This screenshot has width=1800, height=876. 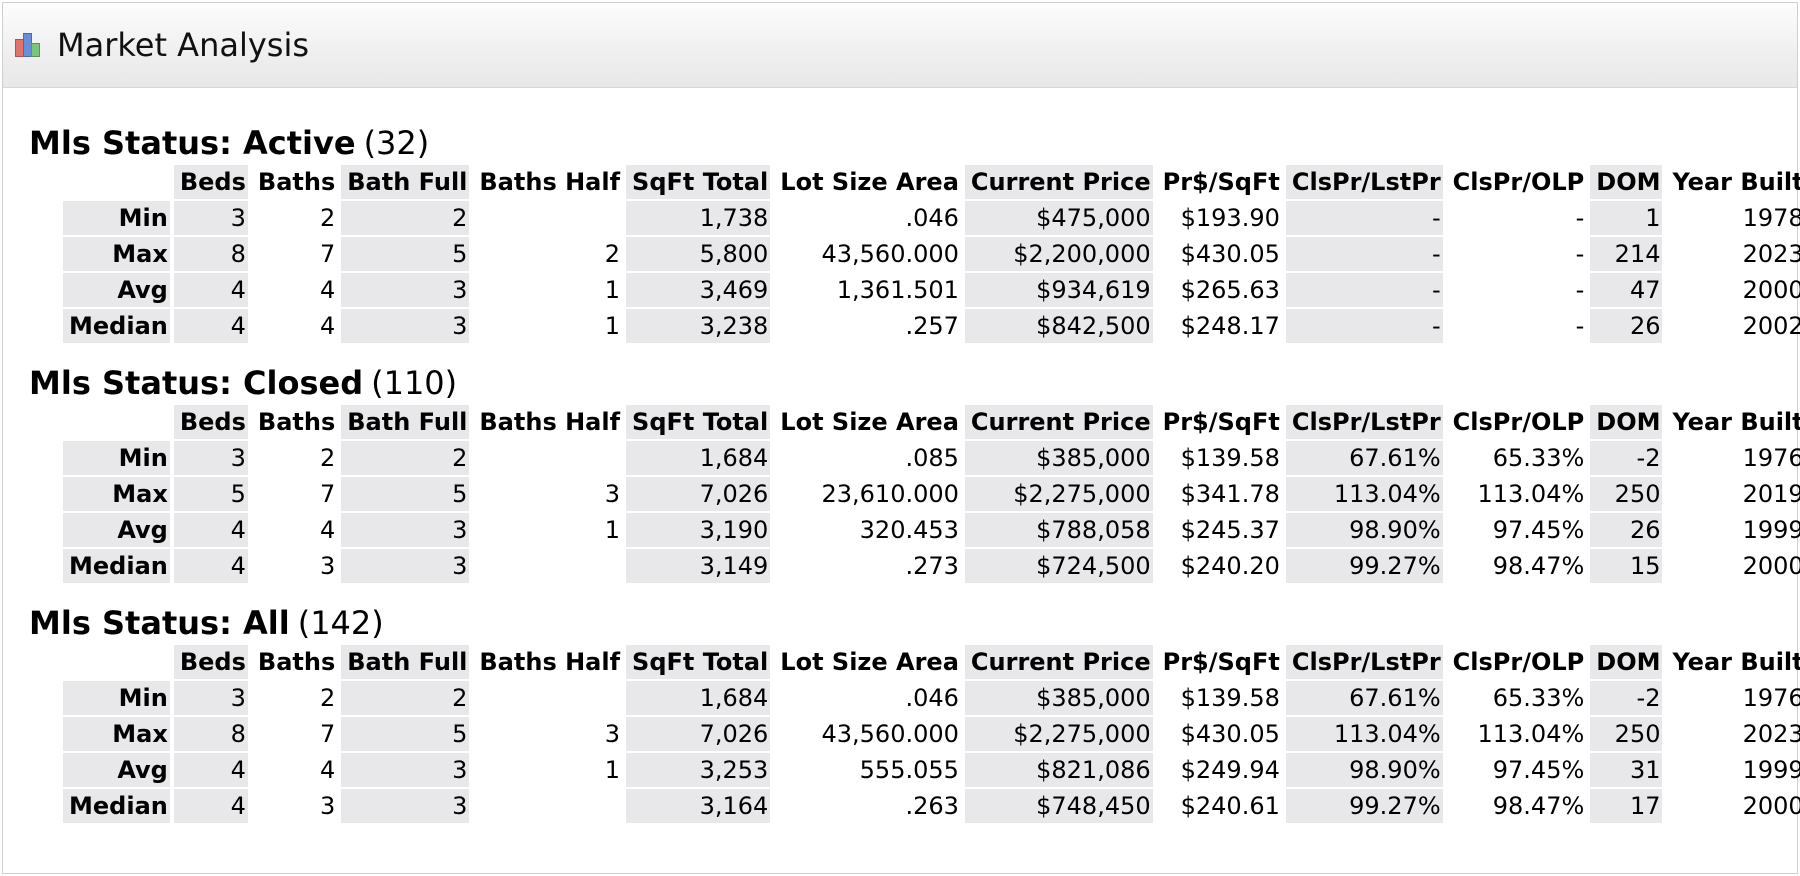 I want to click on table-cell: 3,238, so click(x=698, y=326).